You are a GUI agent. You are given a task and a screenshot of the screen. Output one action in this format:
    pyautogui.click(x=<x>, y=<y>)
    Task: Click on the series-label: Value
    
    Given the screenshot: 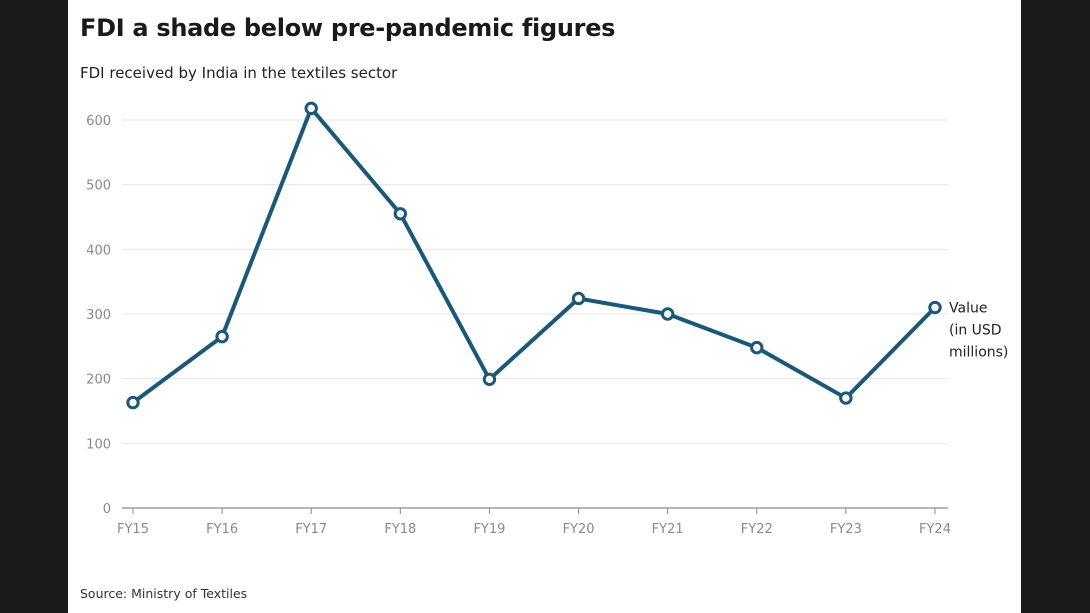 What is the action you would take?
    pyautogui.click(x=968, y=309)
    